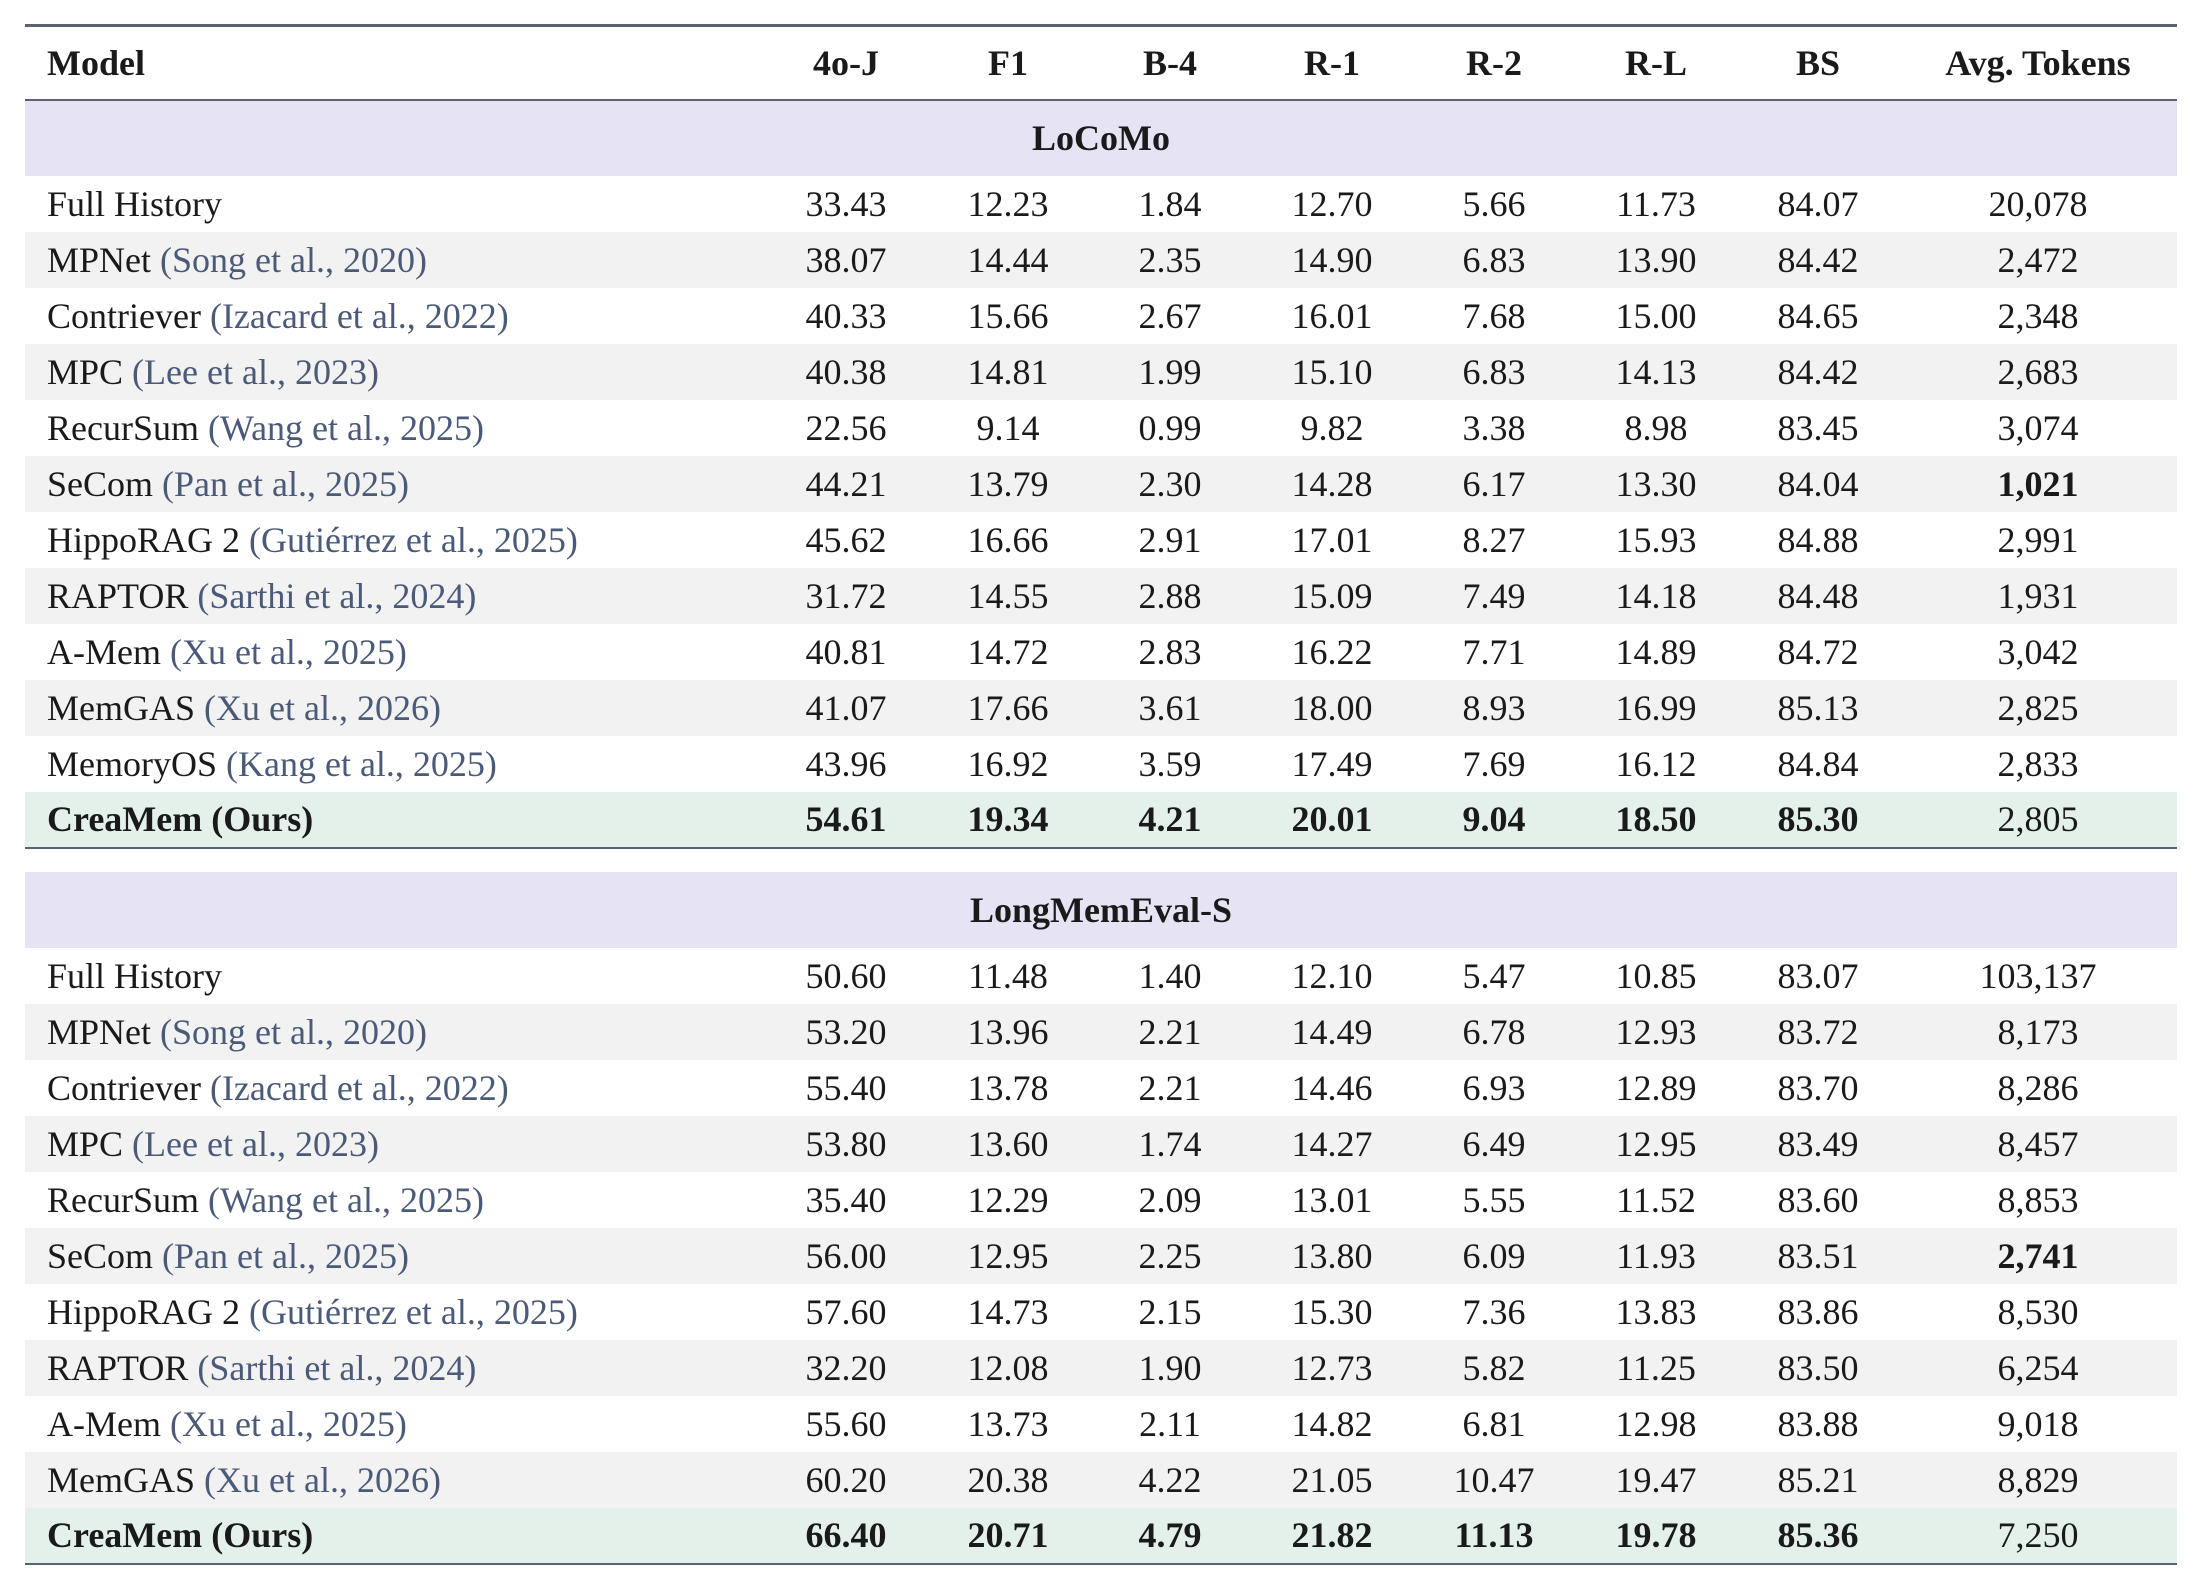  I want to click on model-name: Full History, so click(135, 975).